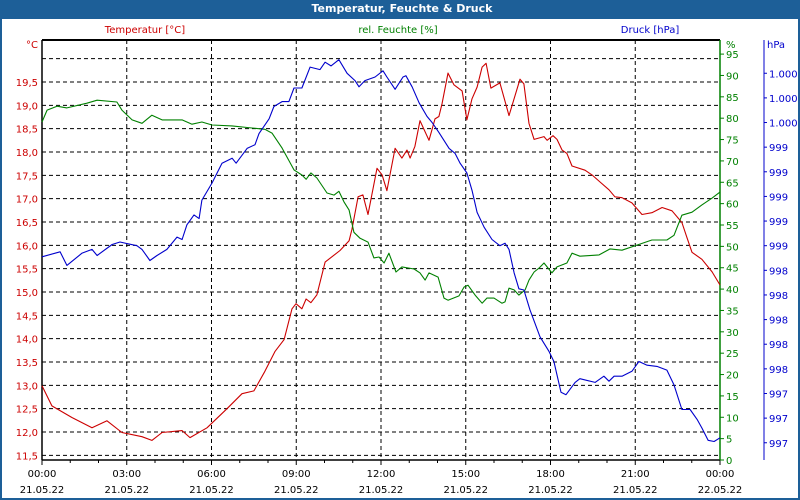 The width and height of the screenshot is (800, 500). What do you see at coordinates (732, 162) in the screenshot?
I see `humidity-tick-label: 70` at bounding box center [732, 162].